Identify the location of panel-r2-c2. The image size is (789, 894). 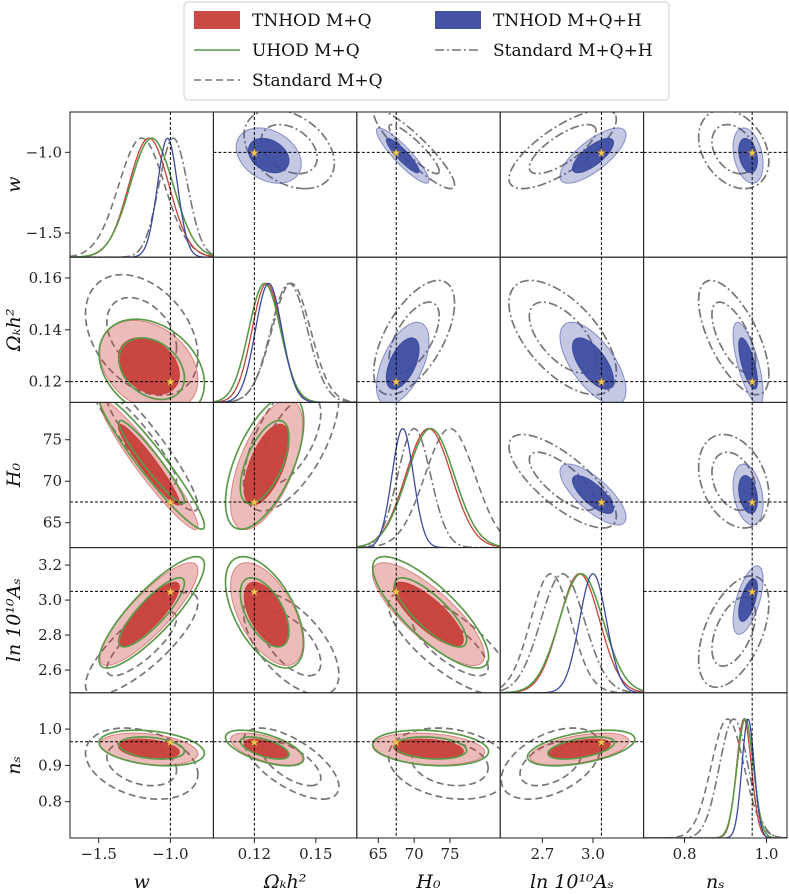
(428, 475).